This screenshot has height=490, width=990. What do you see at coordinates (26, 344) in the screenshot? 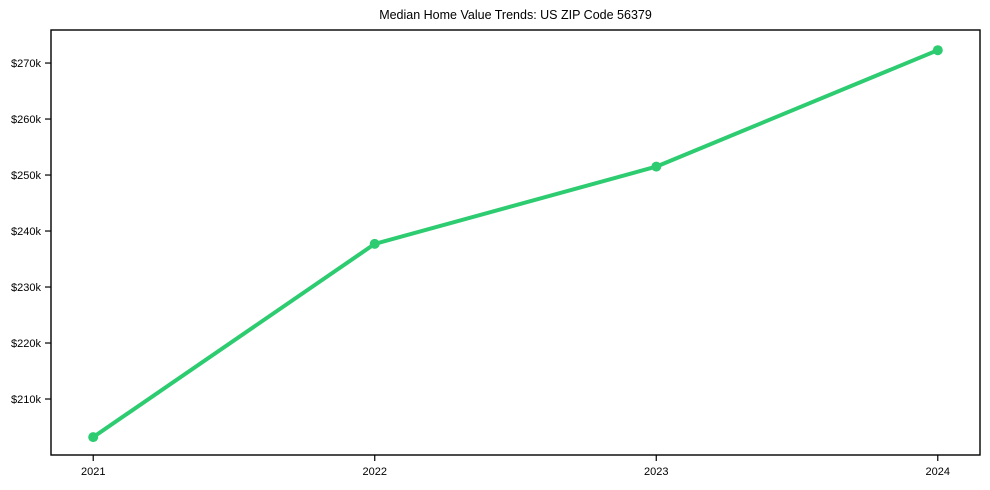
I see `y-axis-tick-label: $220k` at bounding box center [26, 344].